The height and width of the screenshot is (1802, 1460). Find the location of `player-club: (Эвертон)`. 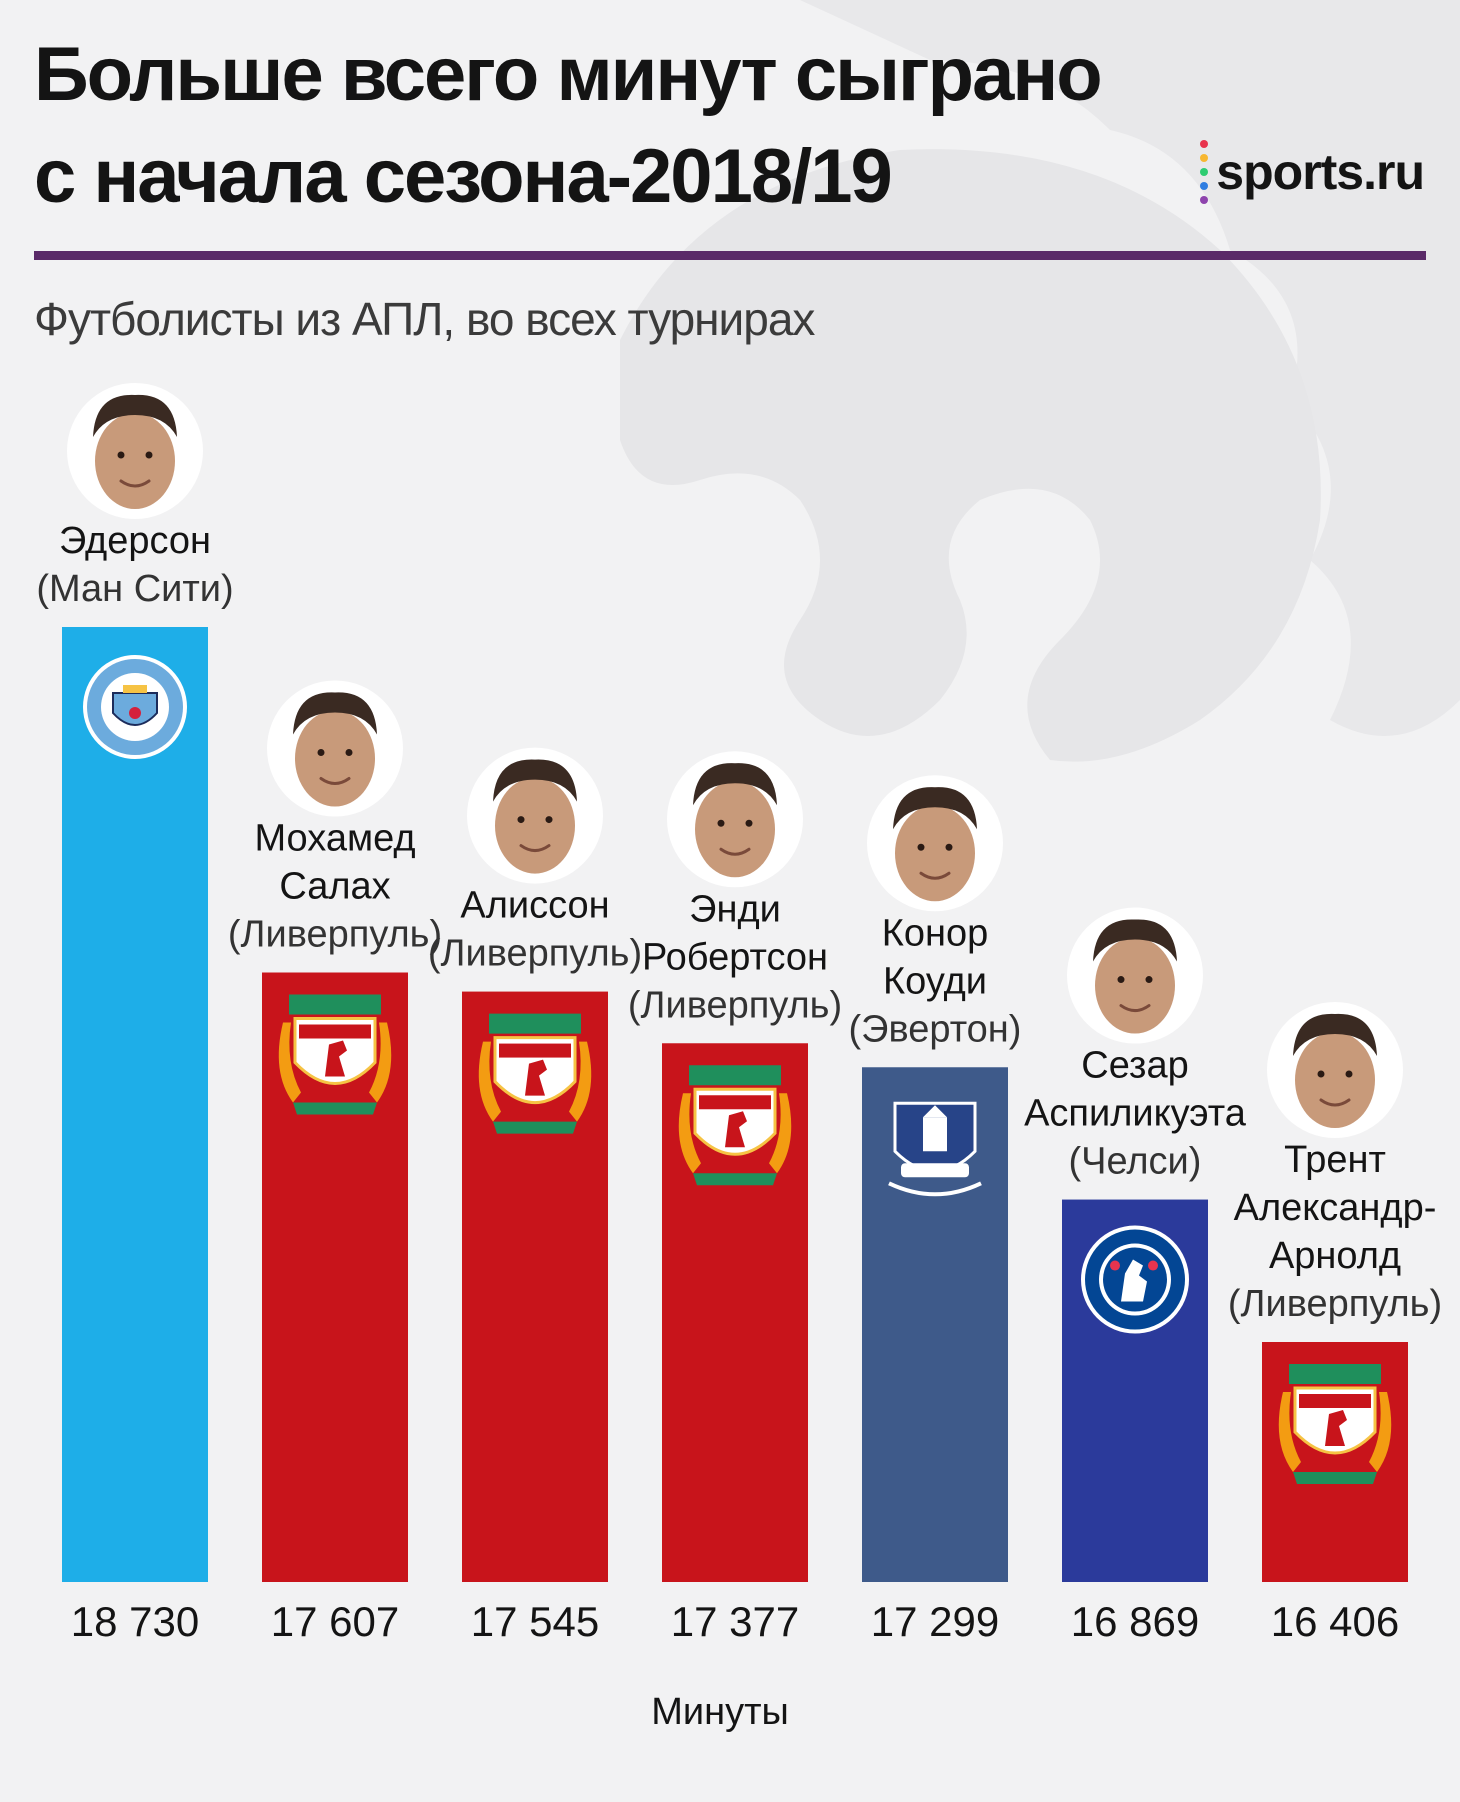

player-club: (Эвертон) is located at coordinates (935, 1029).